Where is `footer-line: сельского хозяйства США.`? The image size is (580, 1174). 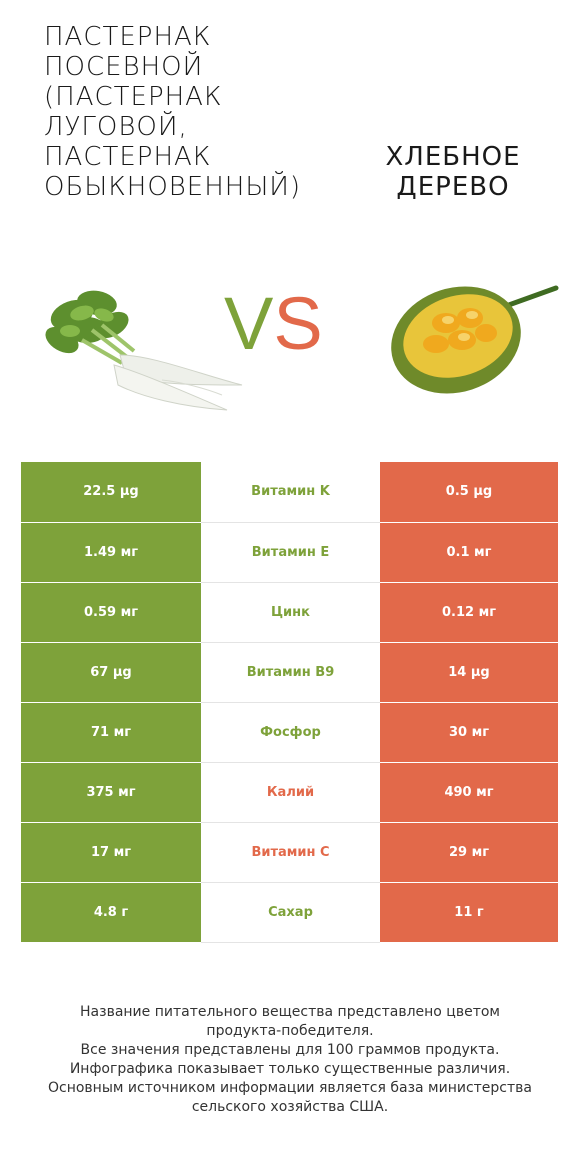
footer-line: сельского хозяйства США. is located at coordinates (290, 1107).